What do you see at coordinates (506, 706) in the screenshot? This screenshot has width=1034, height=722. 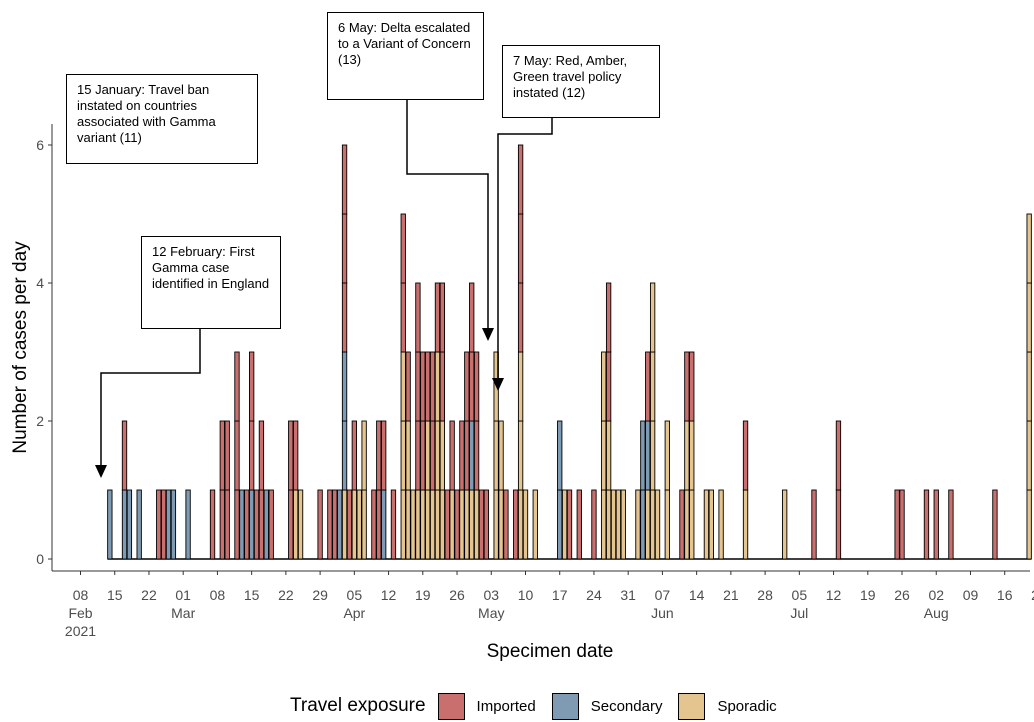 I see `legend-label-imported: Imported` at bounding box center [506, 706].